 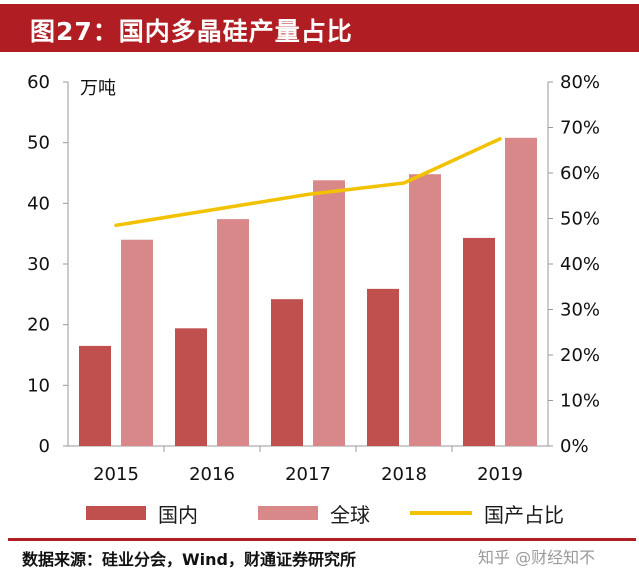 I want to click on legend-item: 国产占比, so click(x=487, y=514).